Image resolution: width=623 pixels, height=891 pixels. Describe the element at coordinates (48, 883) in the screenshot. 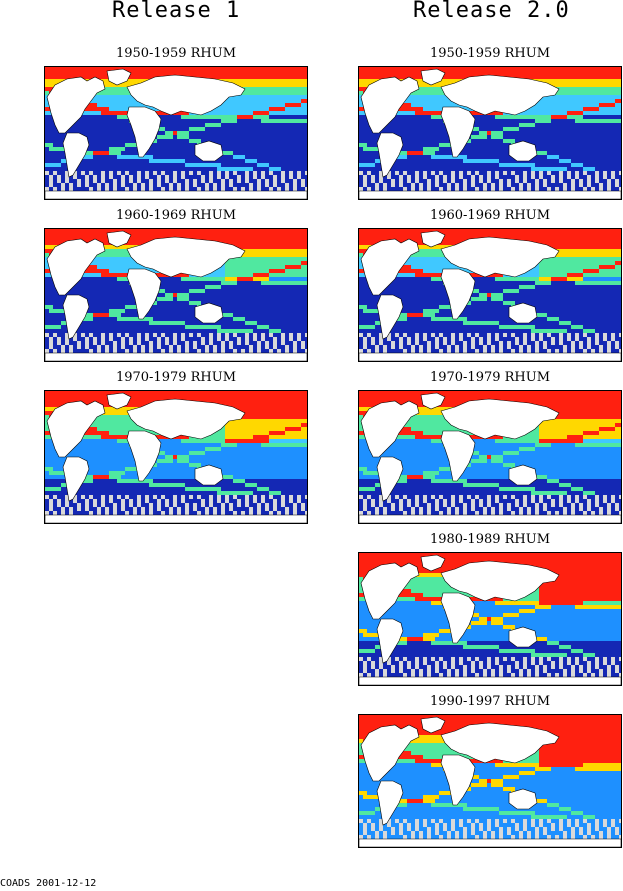

I see `footer-label: COADS 2001-12-12` at that location.